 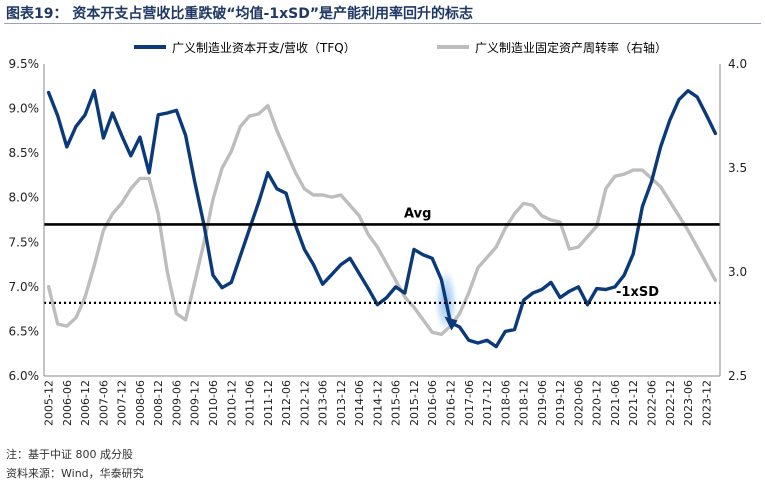 What do you see at coordinates (633, 403) in the screenshot?
I see `x-tick-label: 2021-12` at bounding box center [633, 403].